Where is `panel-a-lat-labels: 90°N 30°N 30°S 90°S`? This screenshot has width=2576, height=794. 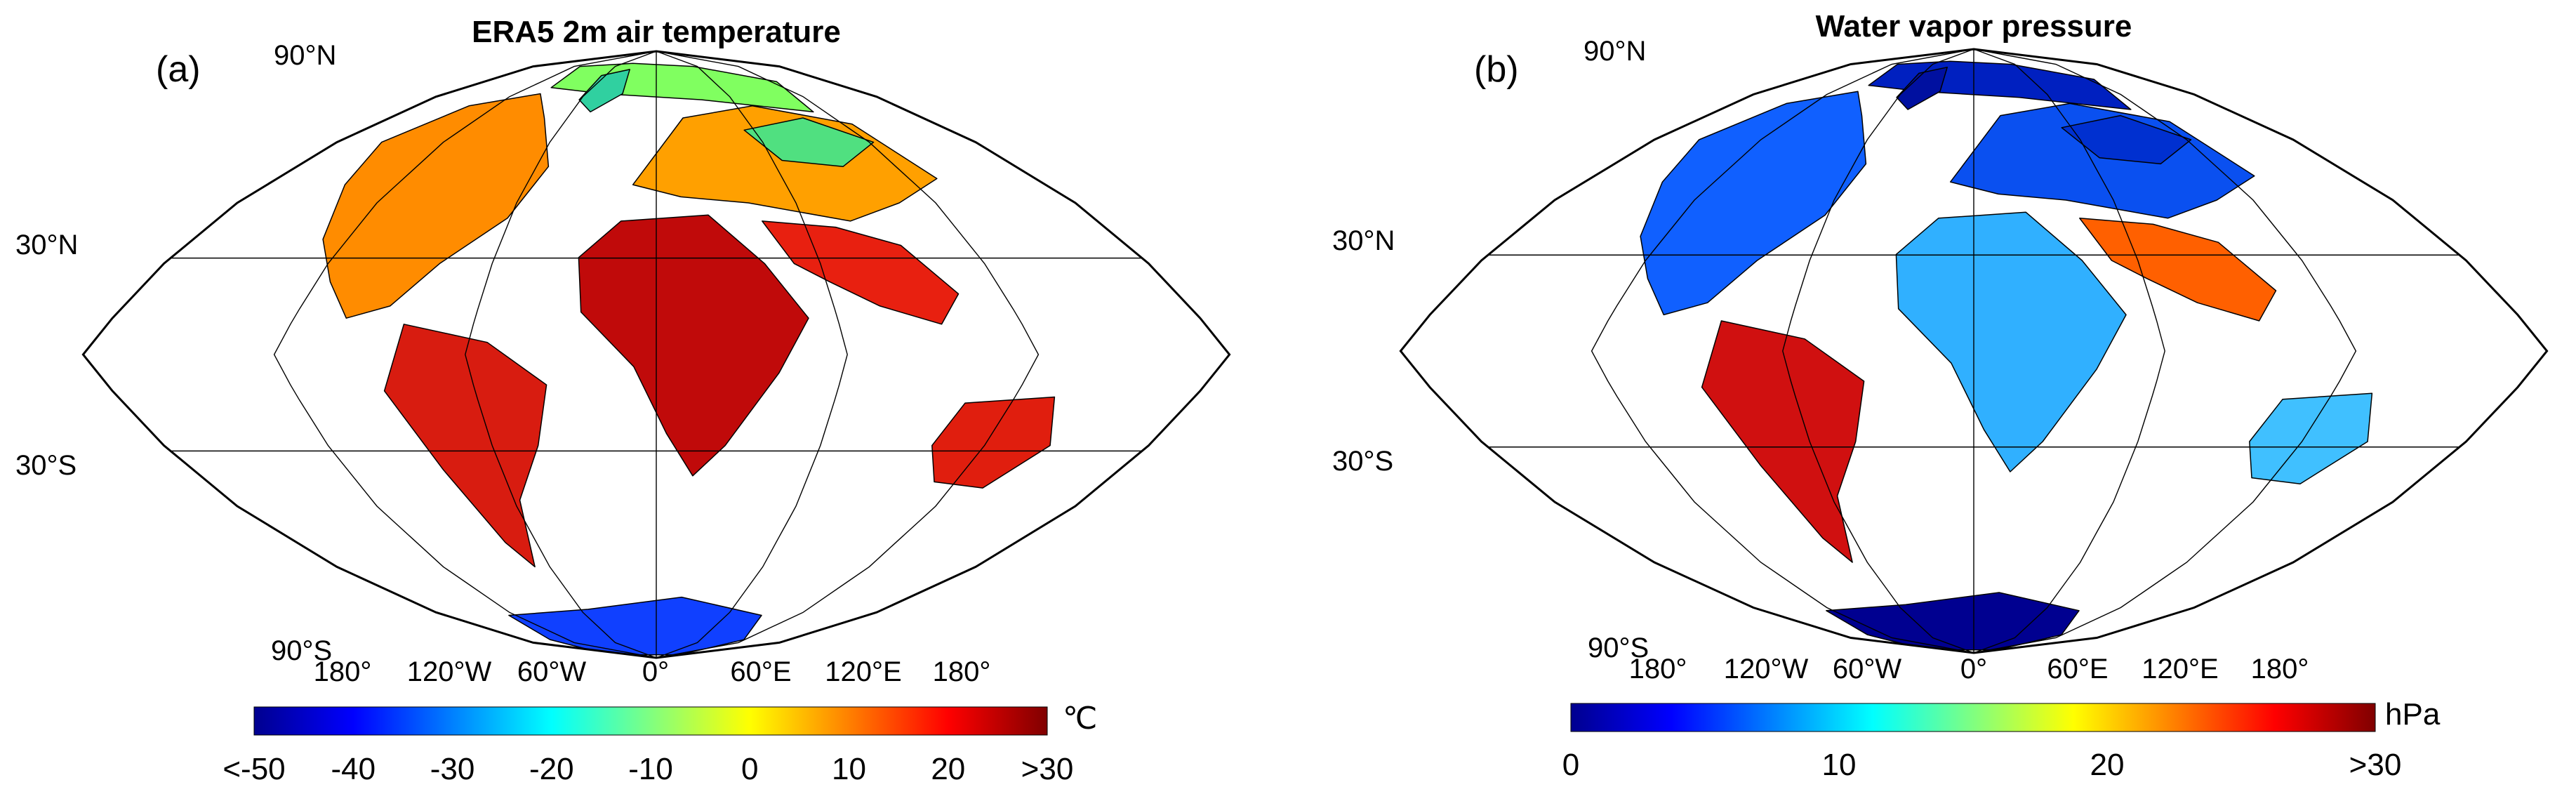
panel-a-lat-labels: 90°N 30°N 30°S 90°S is located at coordinates (176, 353).